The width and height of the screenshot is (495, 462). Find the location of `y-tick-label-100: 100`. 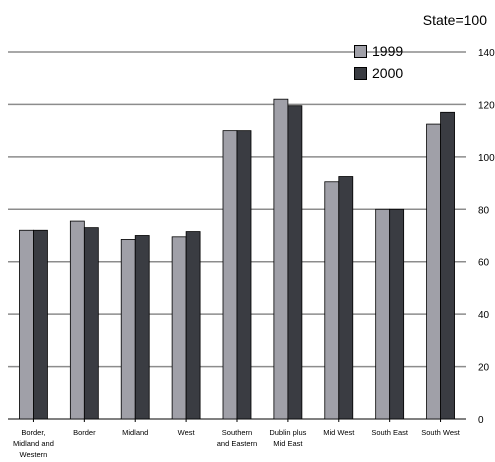

y-tick-label-100: 100 is located at coordinates (486, 158).